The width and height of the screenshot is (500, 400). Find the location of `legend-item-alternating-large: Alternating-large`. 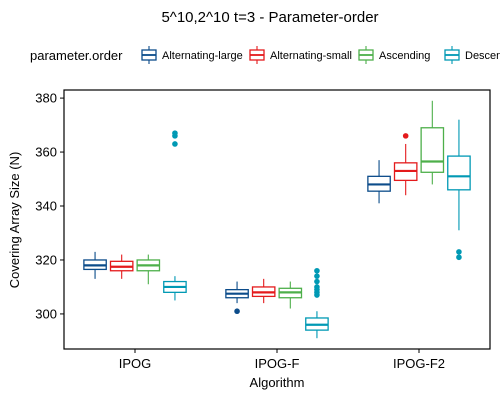

legend-item-alternating-large: Alternating-large is located at coordinates (192, 55).